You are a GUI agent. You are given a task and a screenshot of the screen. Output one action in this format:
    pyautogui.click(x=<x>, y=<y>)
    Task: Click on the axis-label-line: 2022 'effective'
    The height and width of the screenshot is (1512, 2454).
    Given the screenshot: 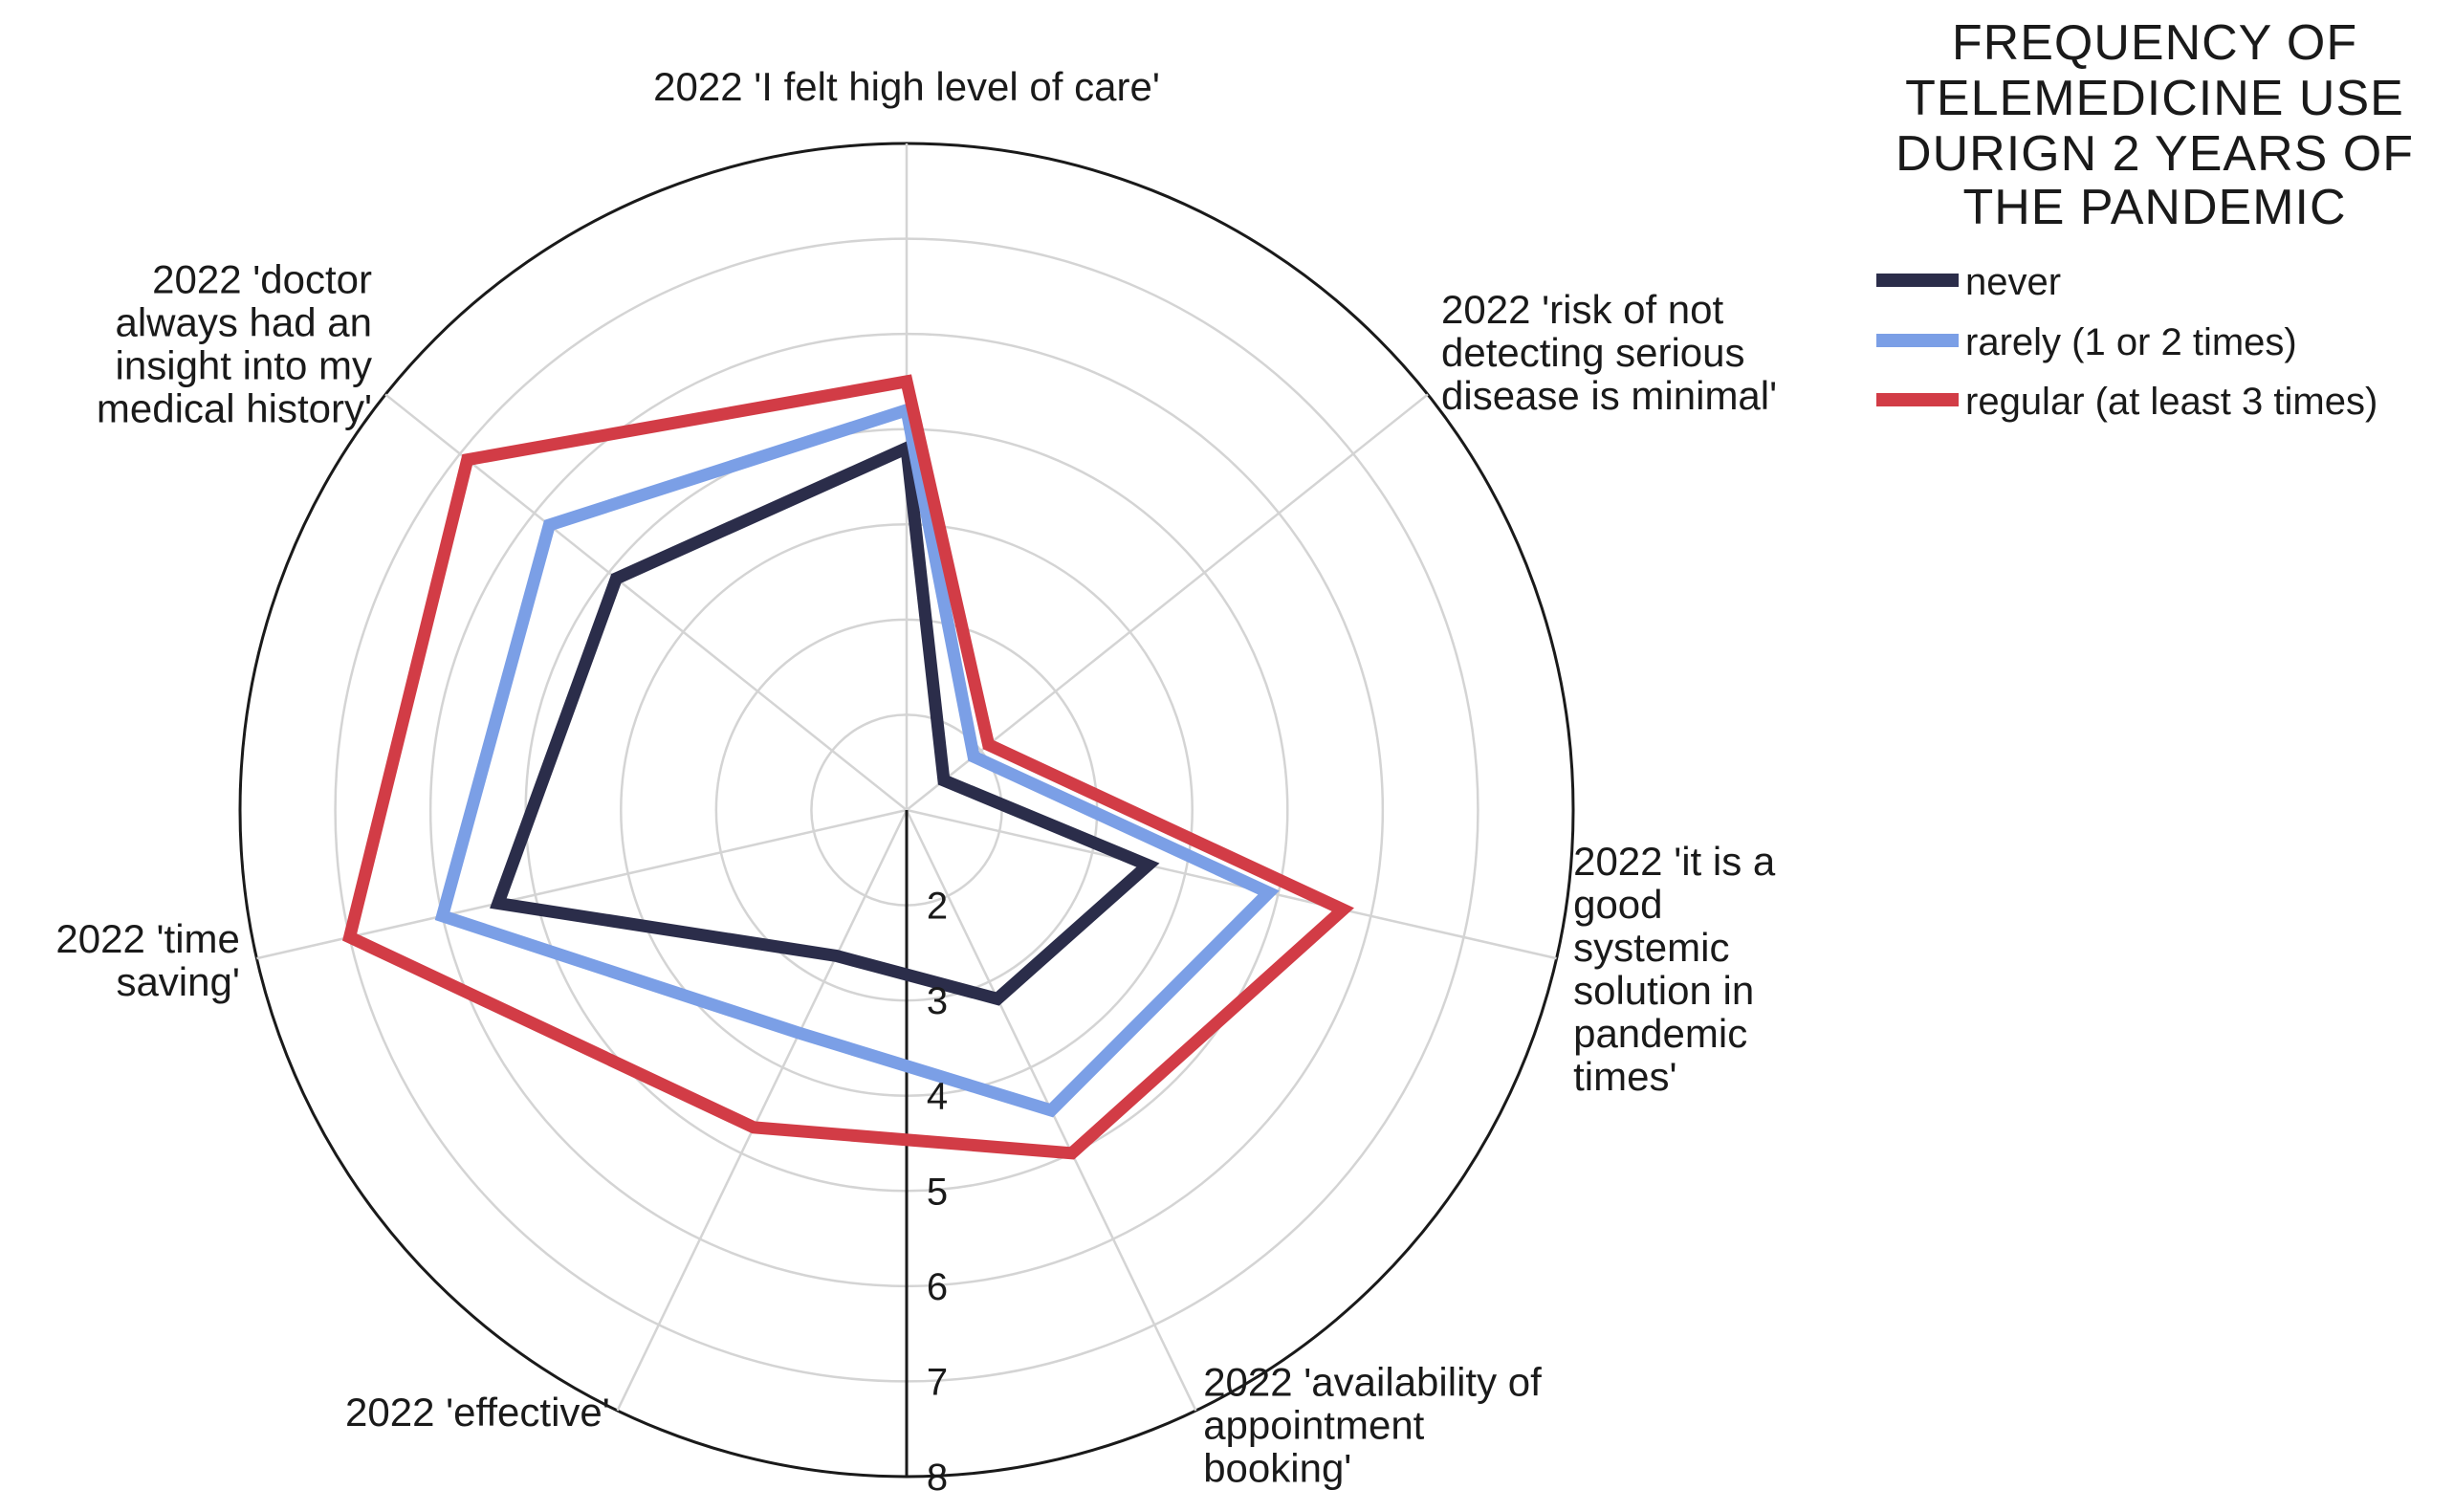 What is the action you would take?
    pyautogui.click(x=477, y=1412)
    